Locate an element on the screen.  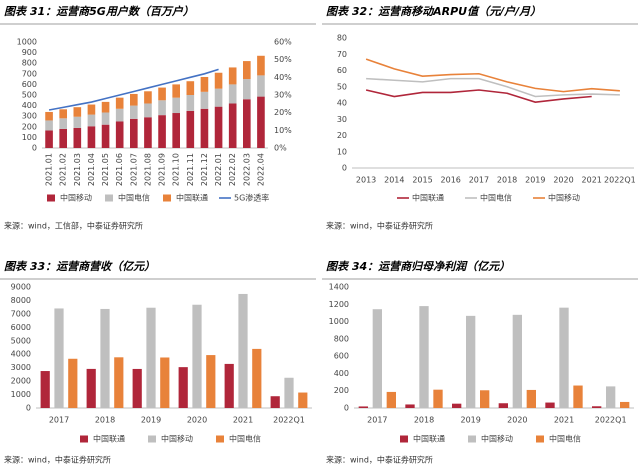
y-tick-label: 600 is located at coordinates (29, 84).